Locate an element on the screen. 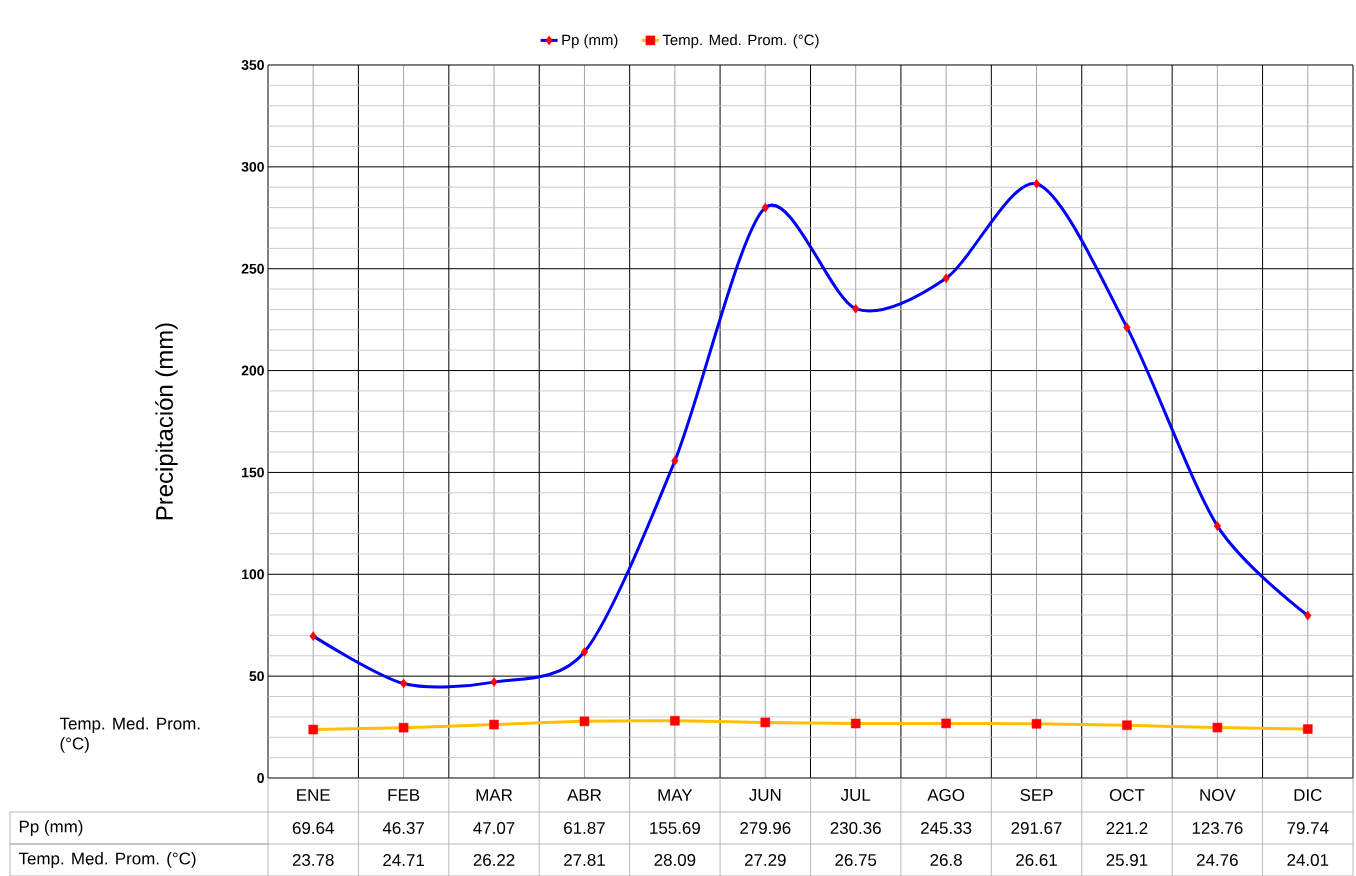  x-tick-label: SEP is located at coordinates (1036, 794).